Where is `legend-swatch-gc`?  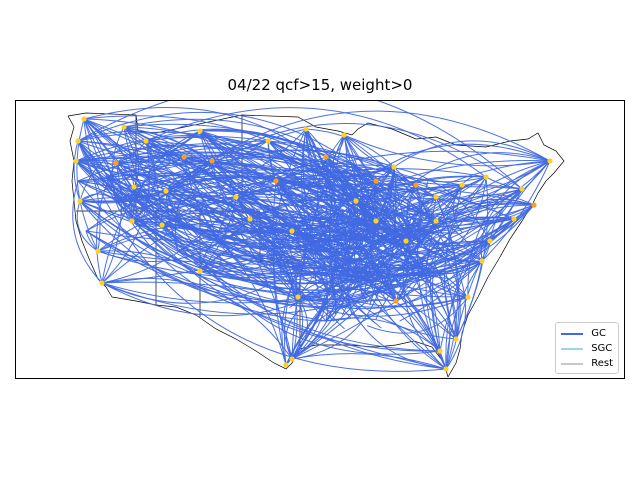
legend-swatch-gc is located at coordinates (572, 333).